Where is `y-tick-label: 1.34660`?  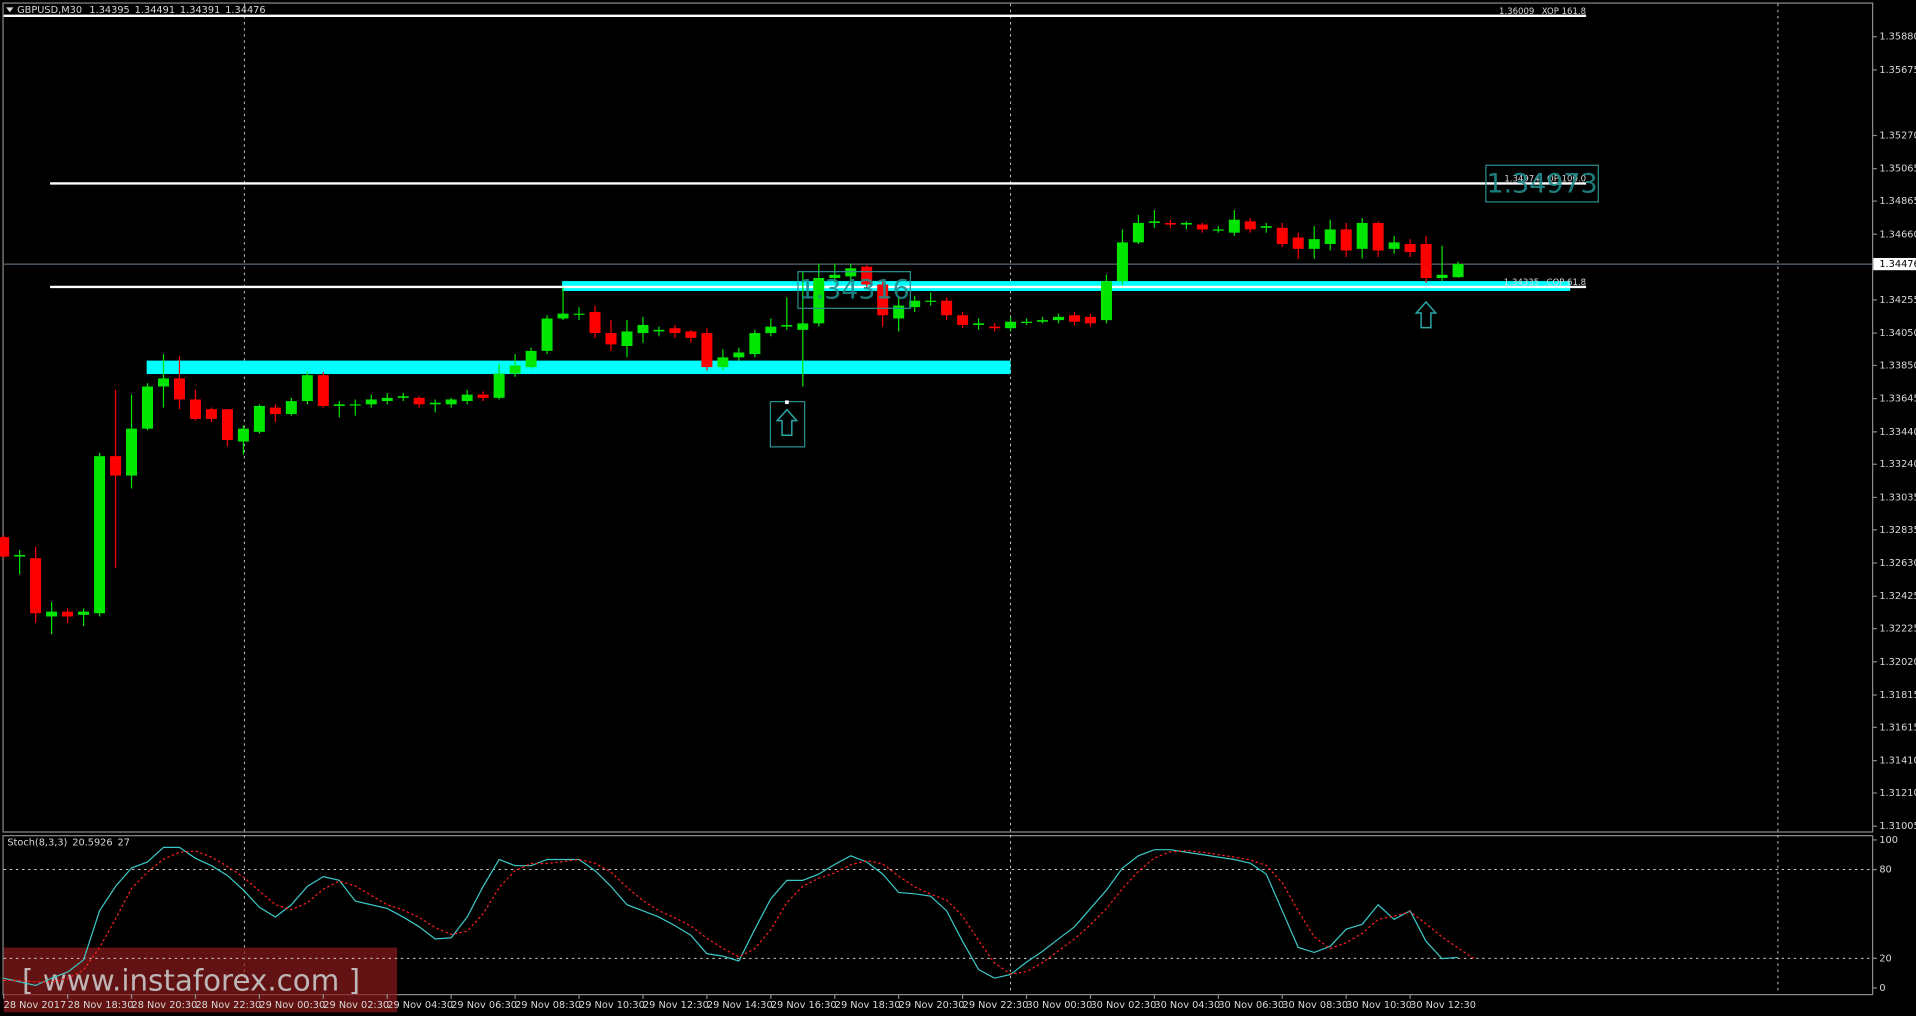
y-tick-label: 1.34660 is located at coordinates (1897, 234).